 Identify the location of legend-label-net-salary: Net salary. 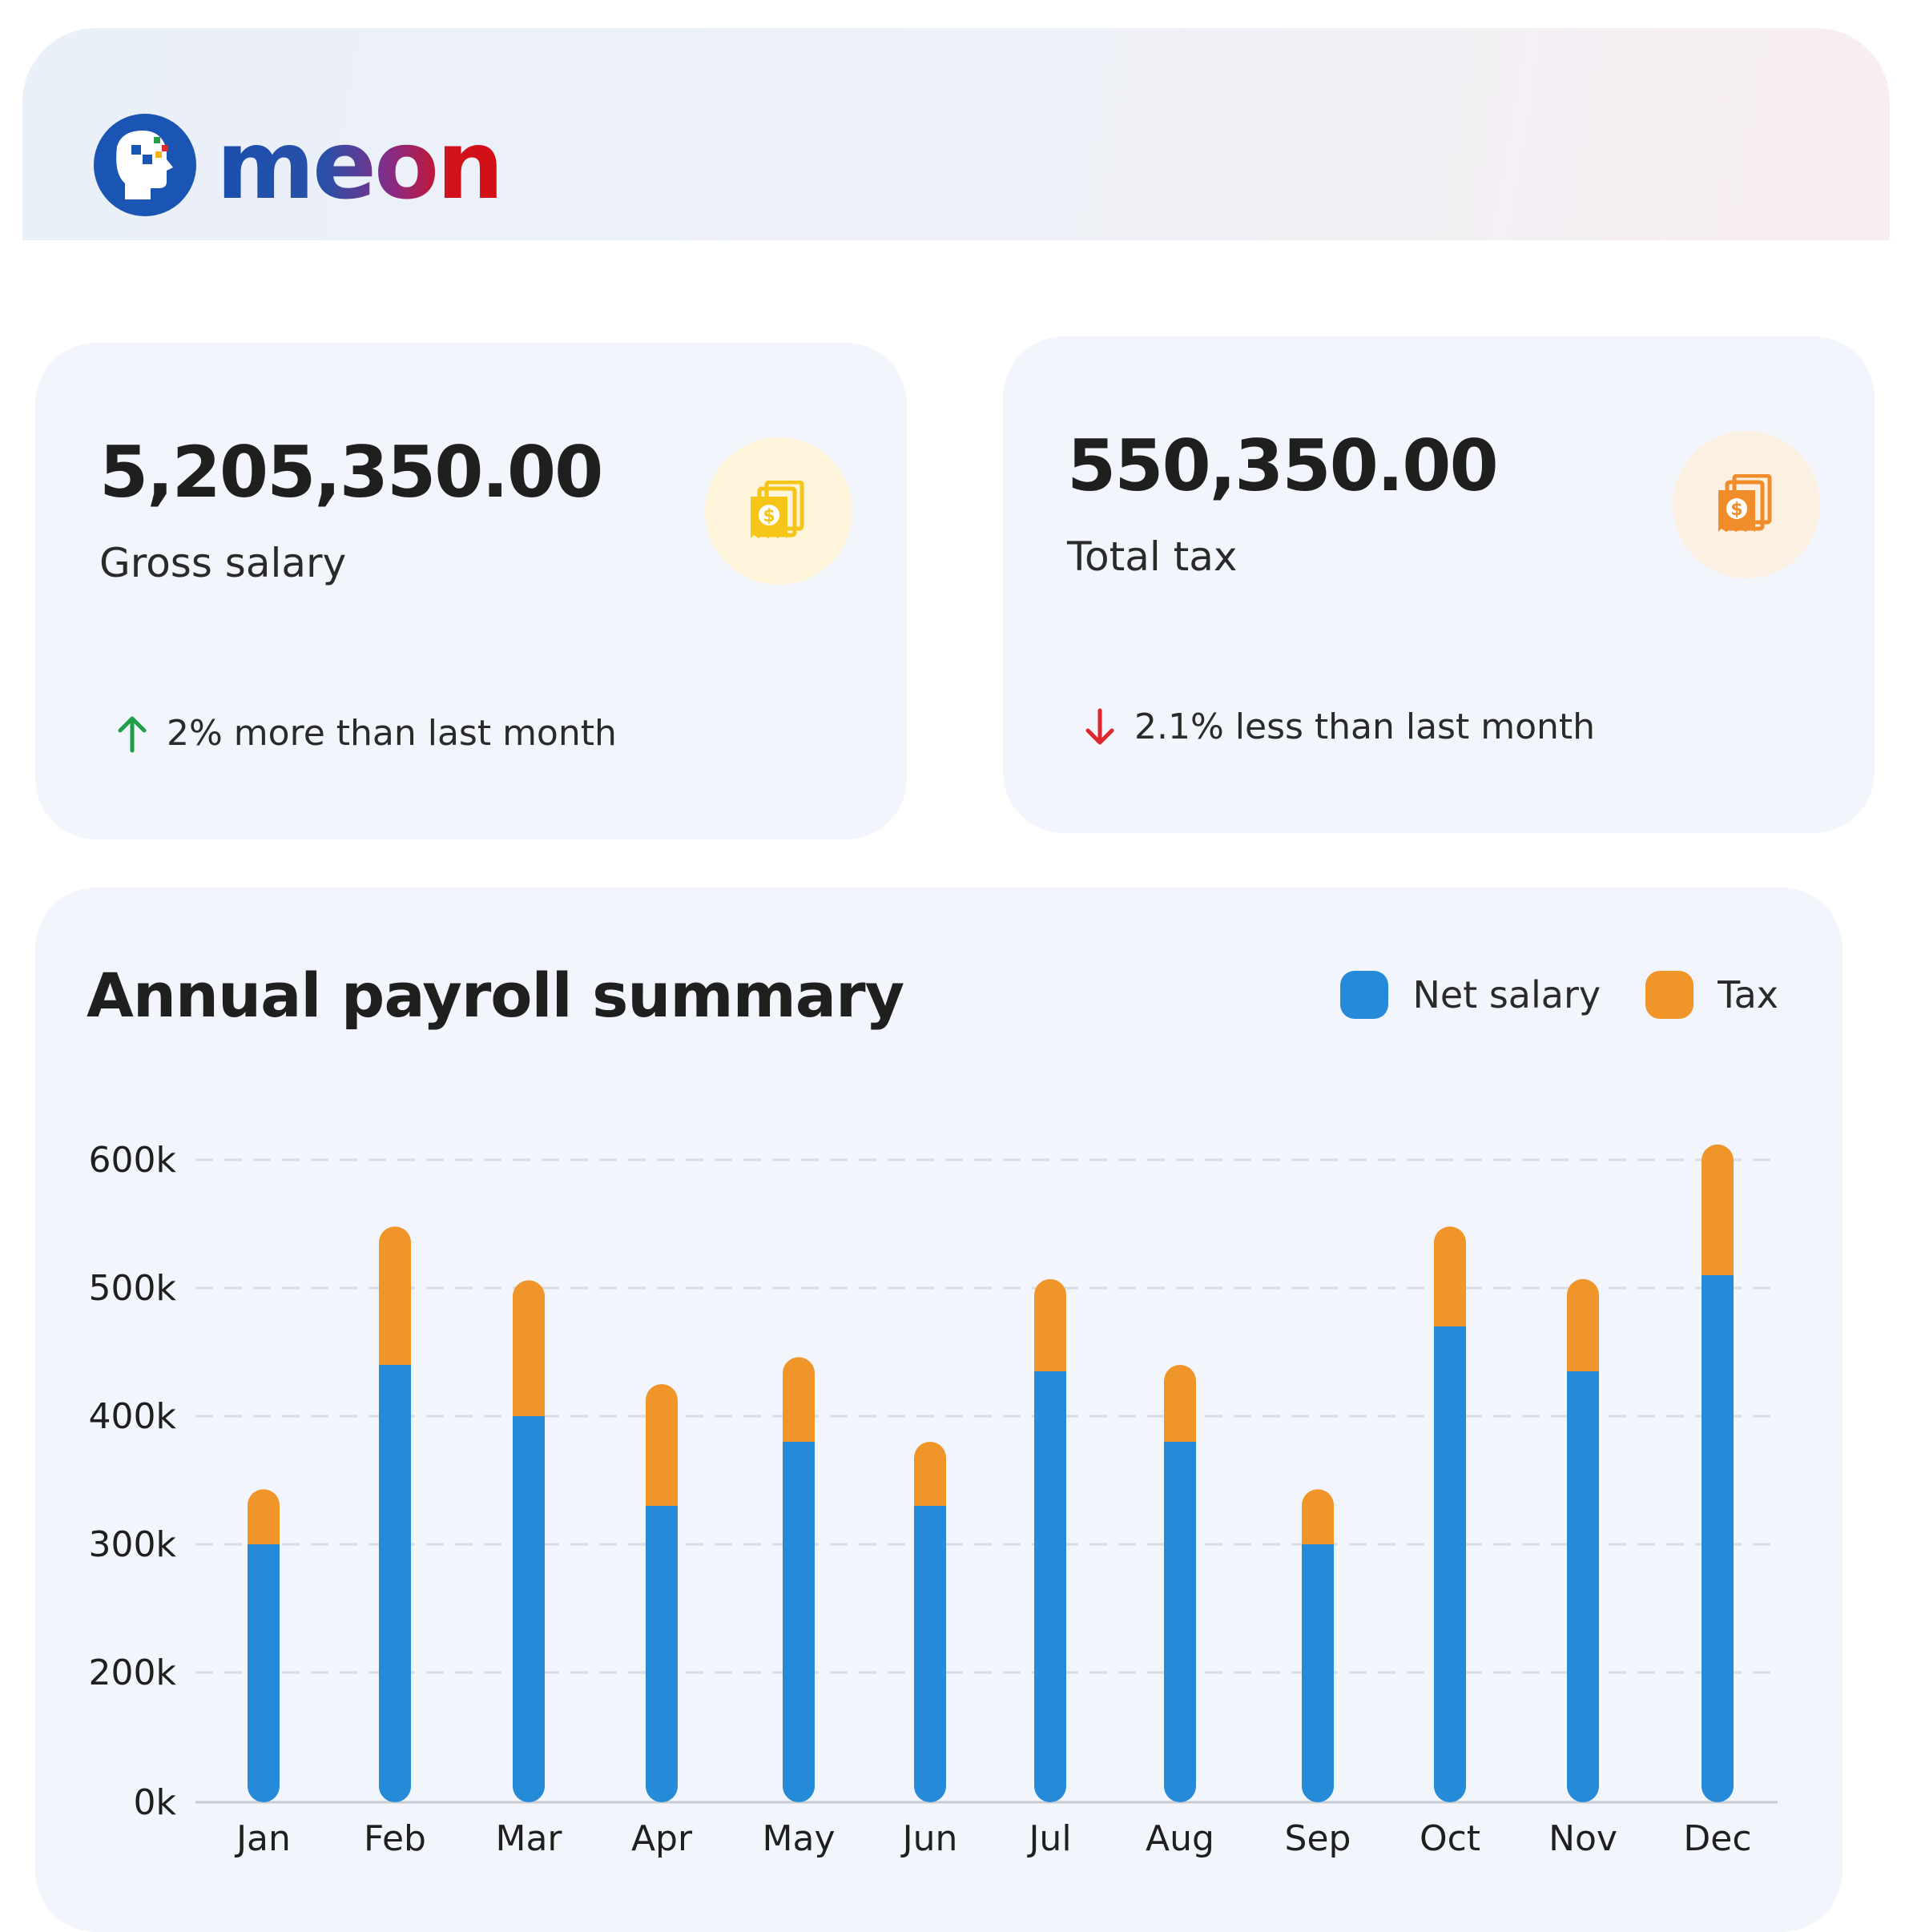
(1506, 994).